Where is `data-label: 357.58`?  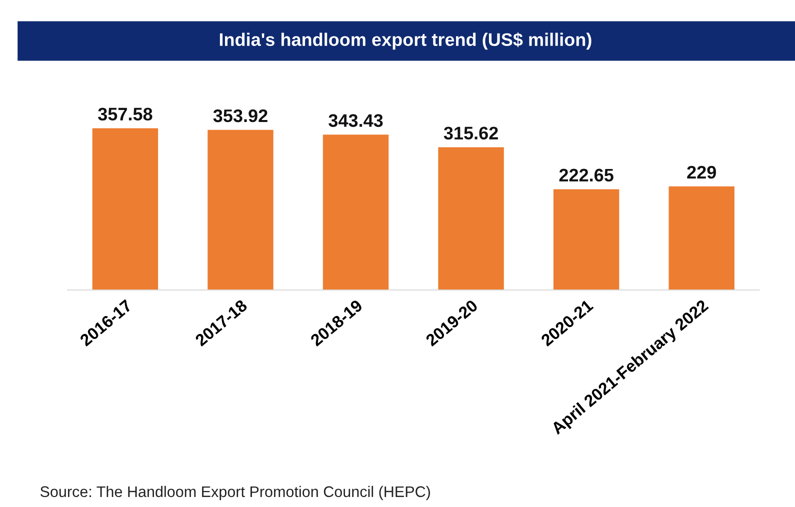
data-label: 357.58 is located at coordinates (125, 114).